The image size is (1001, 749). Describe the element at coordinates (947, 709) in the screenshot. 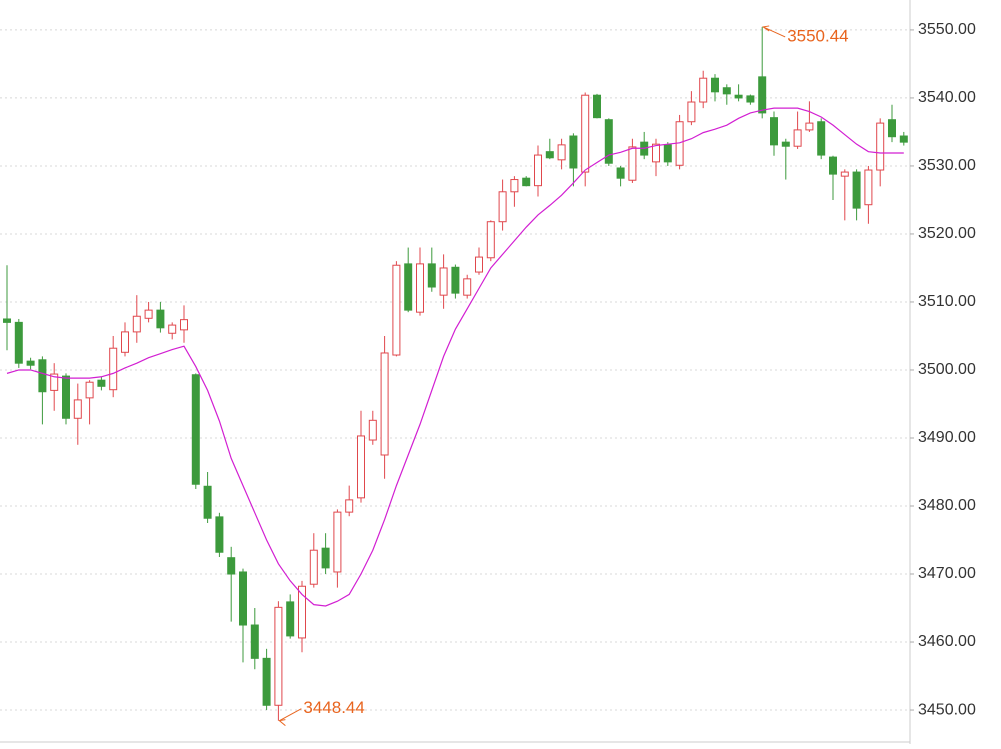

I see `y-tick-label: 3450.00` at that location.